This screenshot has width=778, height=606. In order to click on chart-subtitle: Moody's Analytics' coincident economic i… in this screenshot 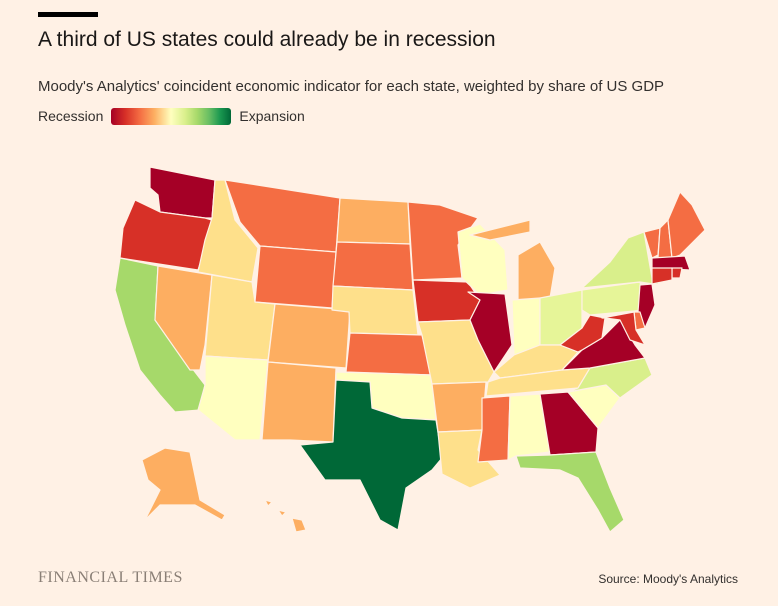, I will do `click(351, 86)`.